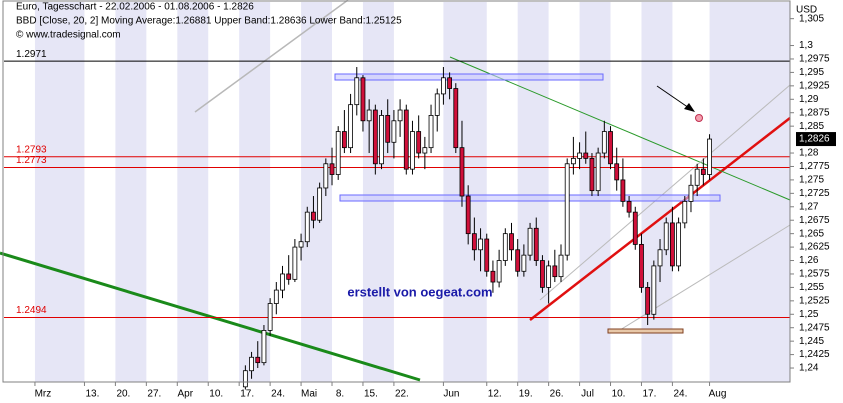  Describe the element at coordinates (557, 394) in the screenshot. I see `x-tick-label: 26.` at that location.